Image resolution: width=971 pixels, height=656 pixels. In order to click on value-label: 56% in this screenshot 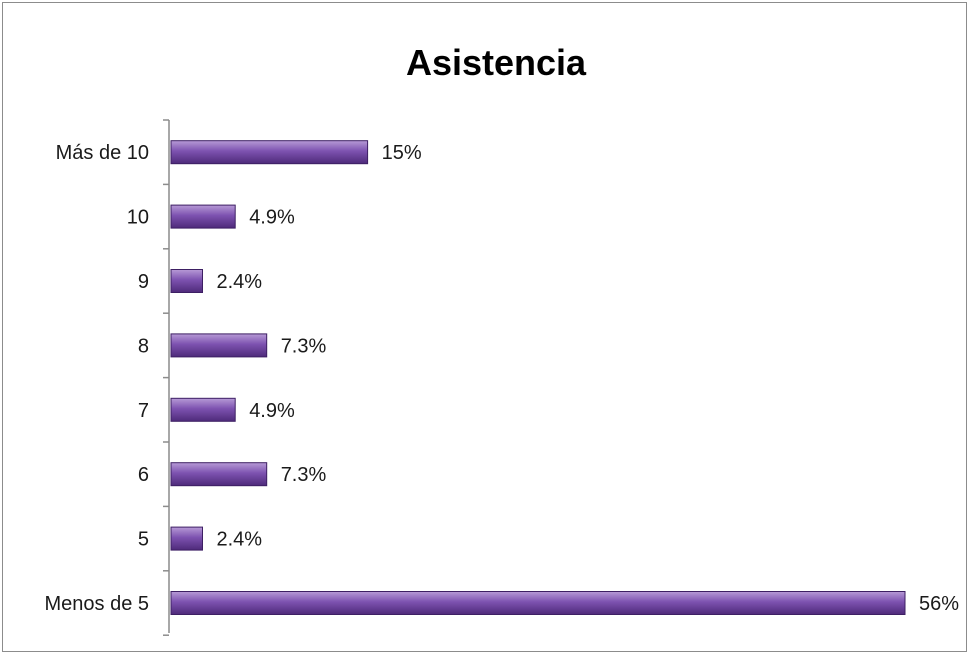, I will do `click(939, 604)`.